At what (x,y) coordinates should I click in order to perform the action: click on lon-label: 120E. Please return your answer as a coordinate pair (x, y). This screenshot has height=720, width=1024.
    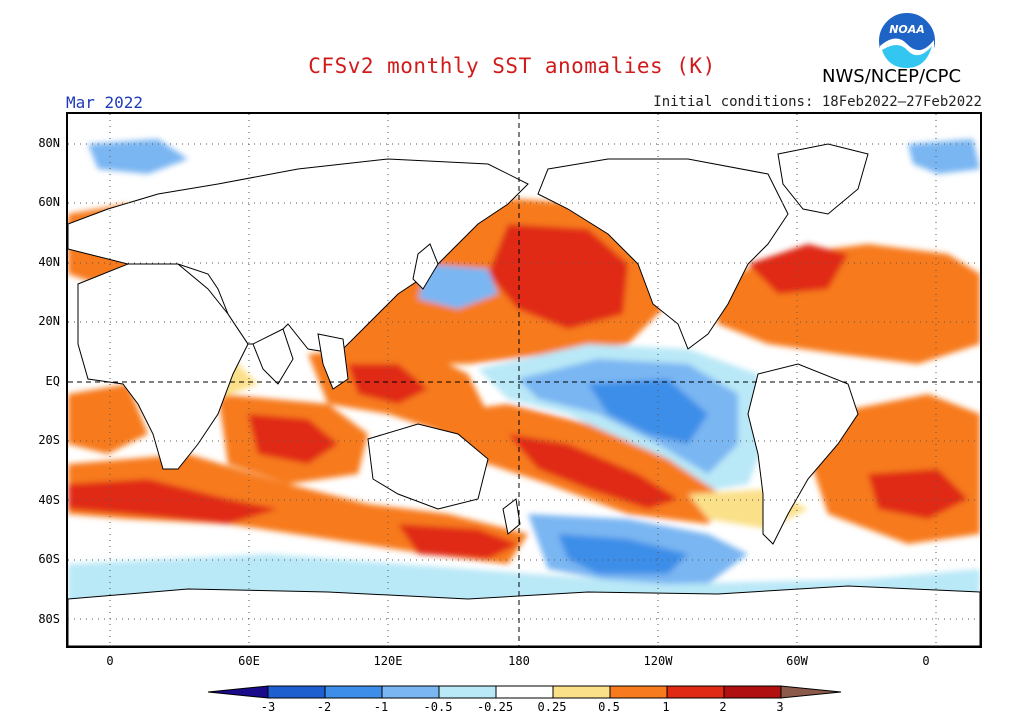
    Looking at the image, I should click on (388, 661).